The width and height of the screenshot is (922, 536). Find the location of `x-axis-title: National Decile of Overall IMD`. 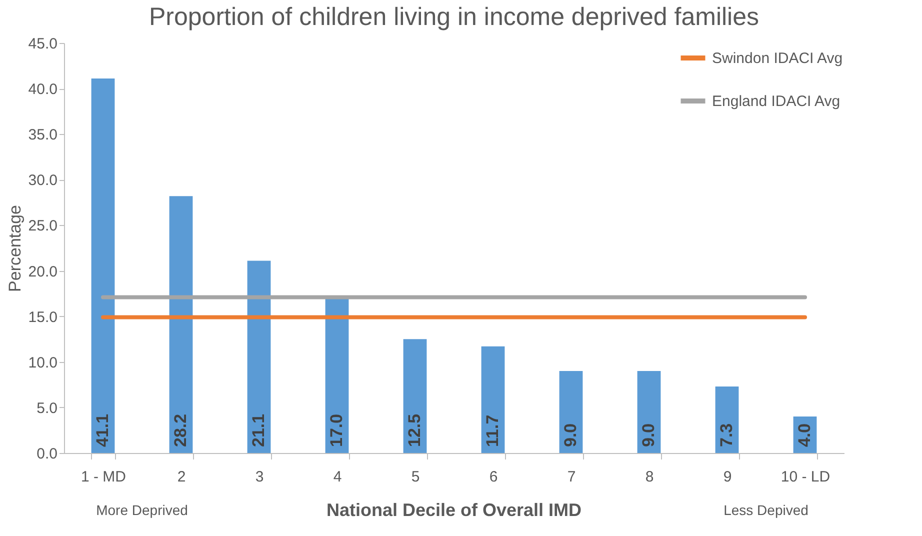

x-axis-title: National Decile of Overall IMD is located at coordinates (454, 510).